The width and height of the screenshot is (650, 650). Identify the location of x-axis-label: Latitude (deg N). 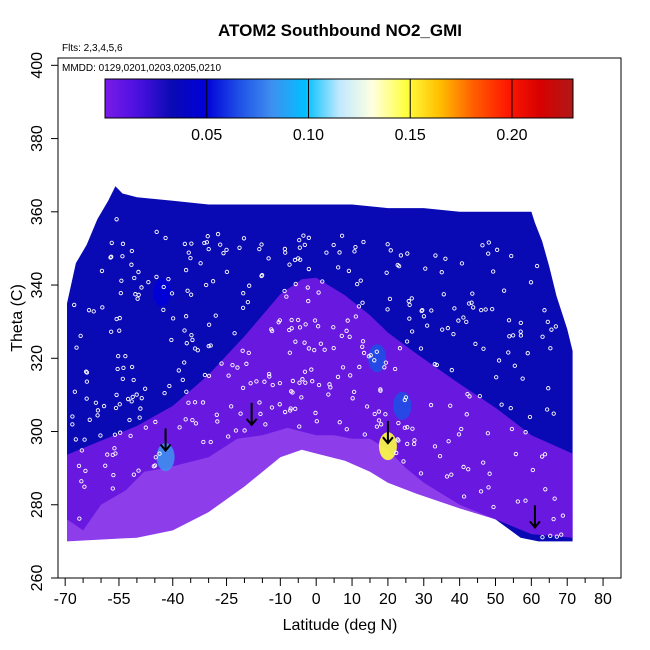
(340, 625).